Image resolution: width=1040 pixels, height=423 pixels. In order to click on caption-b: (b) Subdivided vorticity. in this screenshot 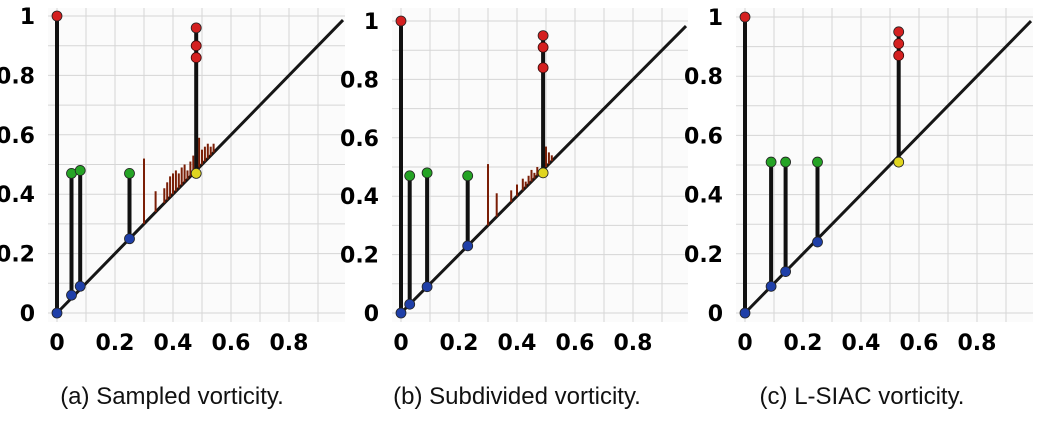, I will do `click(517, 396)`.